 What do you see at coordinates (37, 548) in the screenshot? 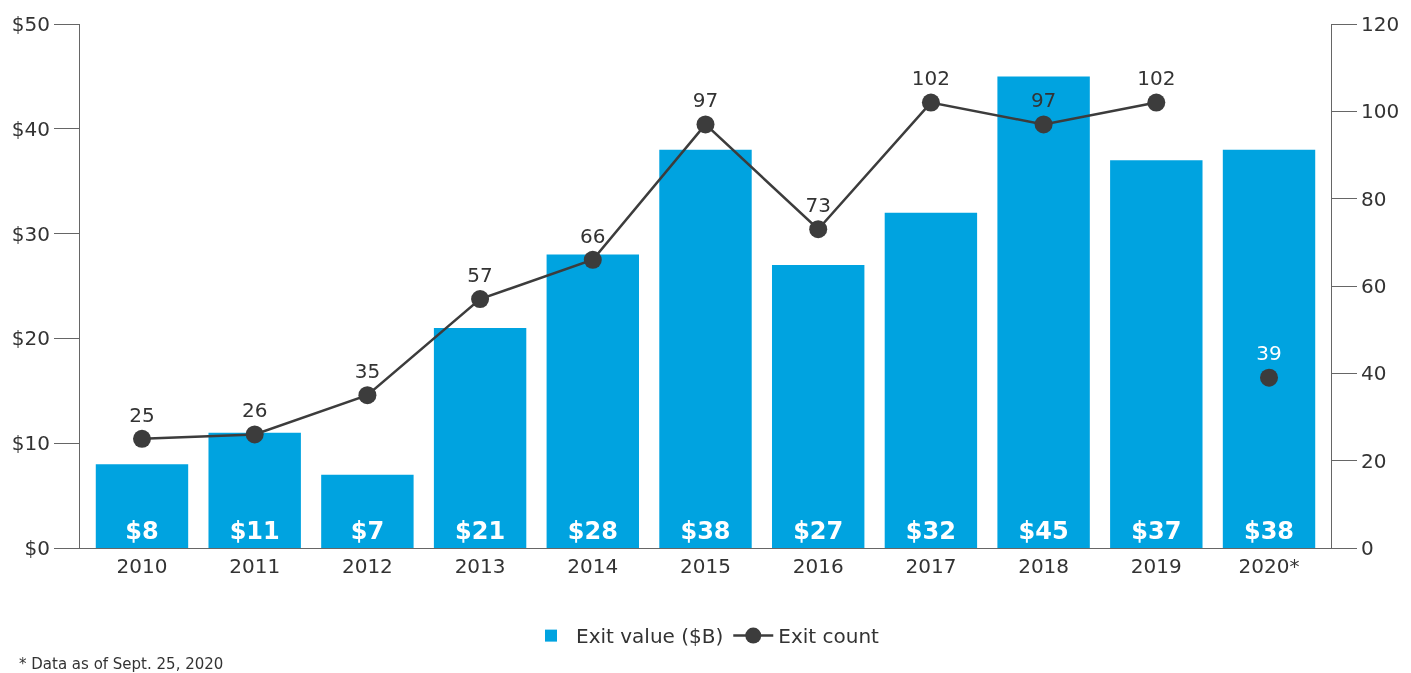
I see `y-tick-label: $0` at bounding box center [37, 548].